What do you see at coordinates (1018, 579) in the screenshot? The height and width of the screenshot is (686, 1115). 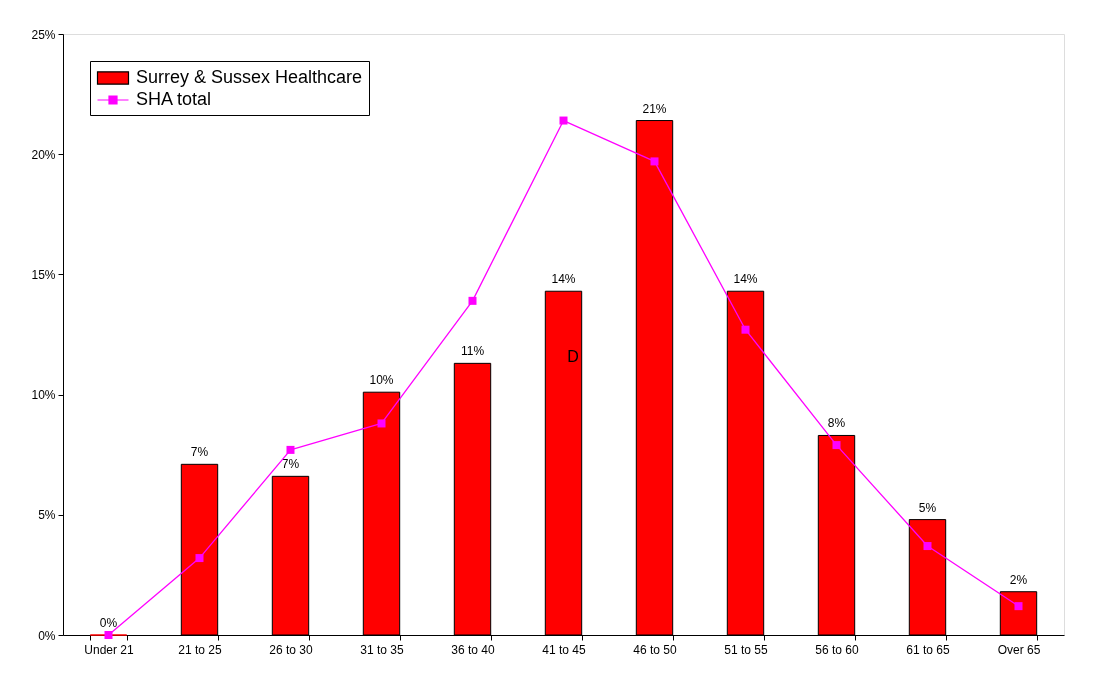 I see `data-label: 2%` at bounding box center [1018, 579].